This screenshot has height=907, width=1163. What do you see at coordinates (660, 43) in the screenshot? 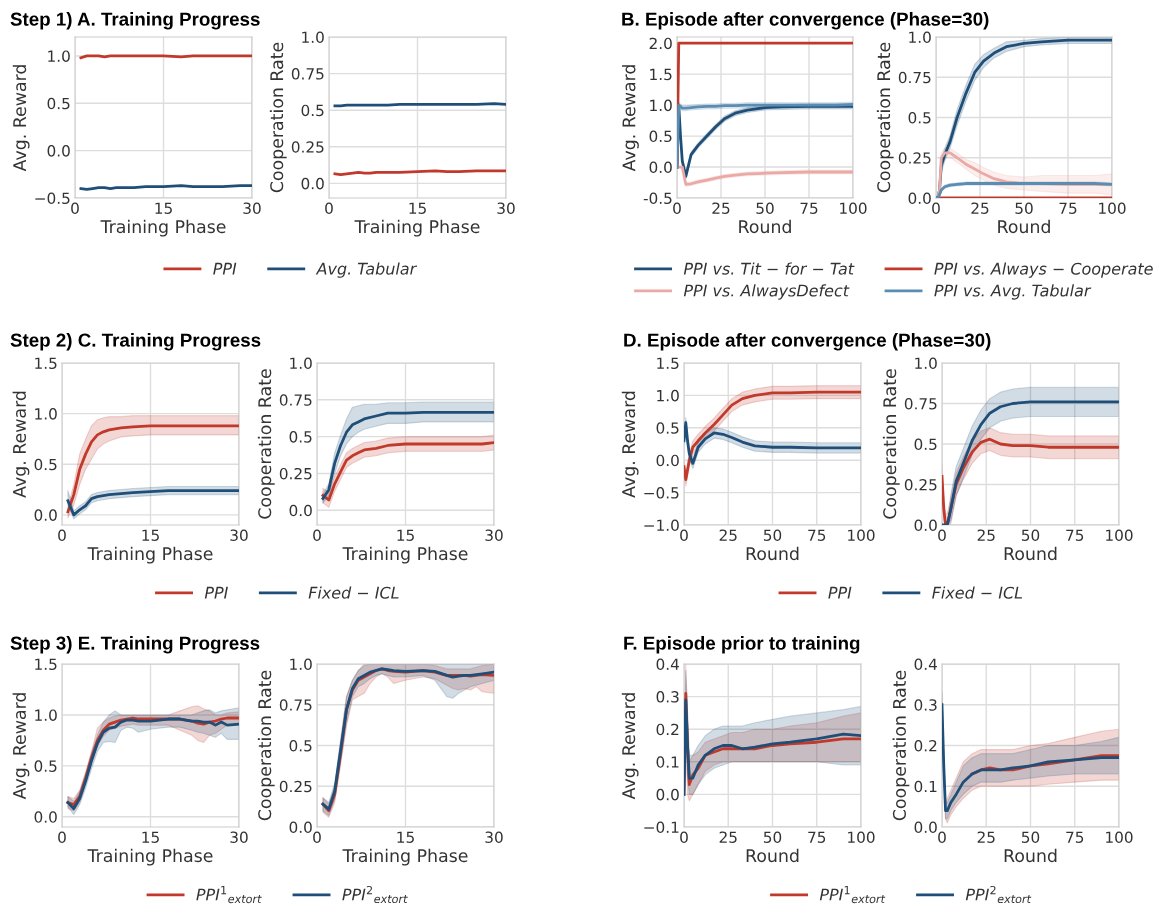
I see `y-tick-label: 2.0` at bounding box center [660, 43].